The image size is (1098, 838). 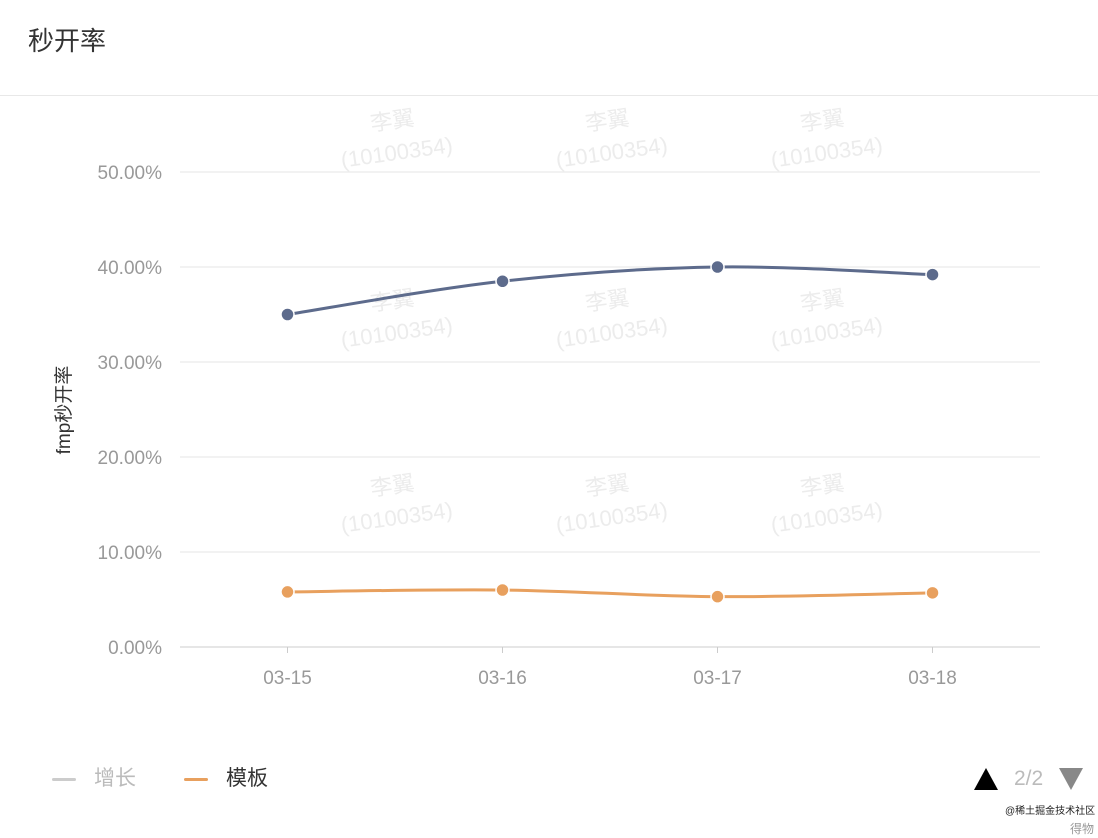 What do you see at coordinates (287, 678) in the screenshot?
I see `x-tick-label: 03-15` at bounding box center [287, 678].